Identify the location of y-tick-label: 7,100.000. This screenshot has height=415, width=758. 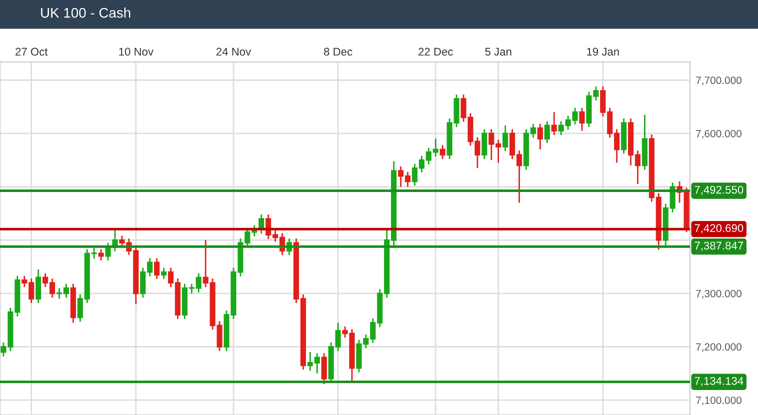
(719, 401).